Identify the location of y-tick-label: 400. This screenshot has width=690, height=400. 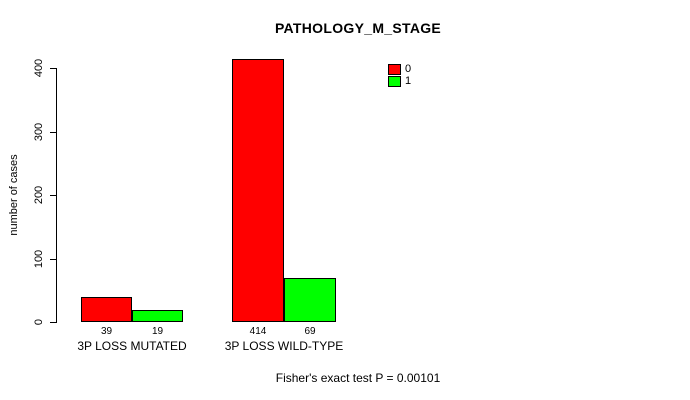
(39, 68).